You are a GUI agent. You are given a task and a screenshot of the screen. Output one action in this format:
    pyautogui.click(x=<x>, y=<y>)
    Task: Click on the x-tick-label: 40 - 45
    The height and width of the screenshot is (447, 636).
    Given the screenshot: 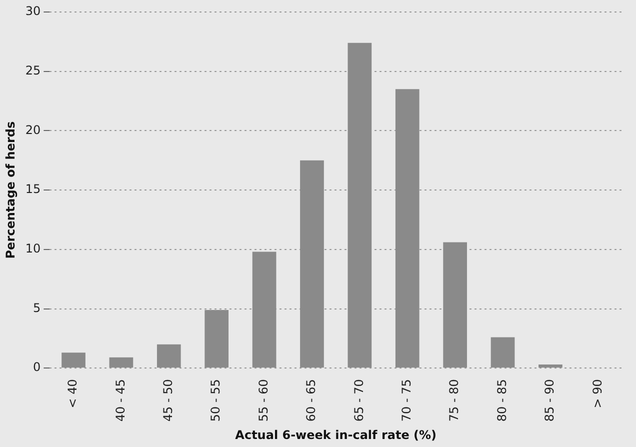 What is the action you would take?
    pyautogui.click(x=120, y=400)
    